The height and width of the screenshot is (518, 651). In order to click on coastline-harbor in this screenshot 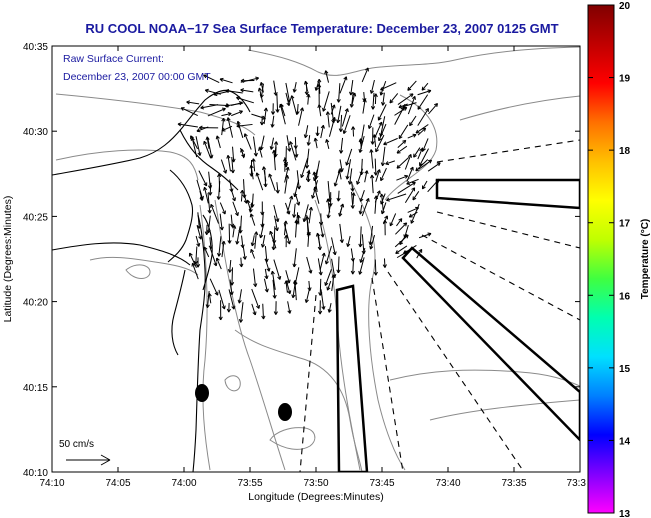, I will do `click(209, 160)`.